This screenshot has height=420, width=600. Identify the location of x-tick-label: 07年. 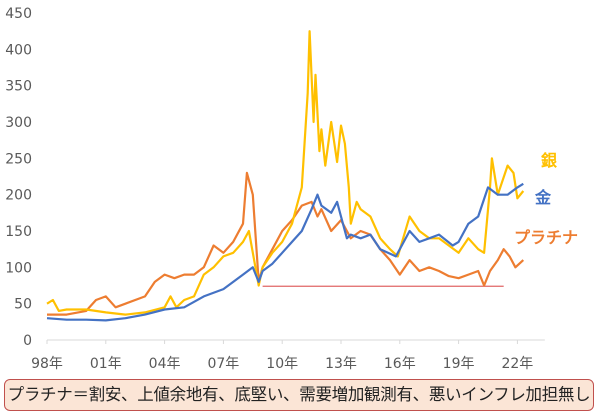
(223, 364).